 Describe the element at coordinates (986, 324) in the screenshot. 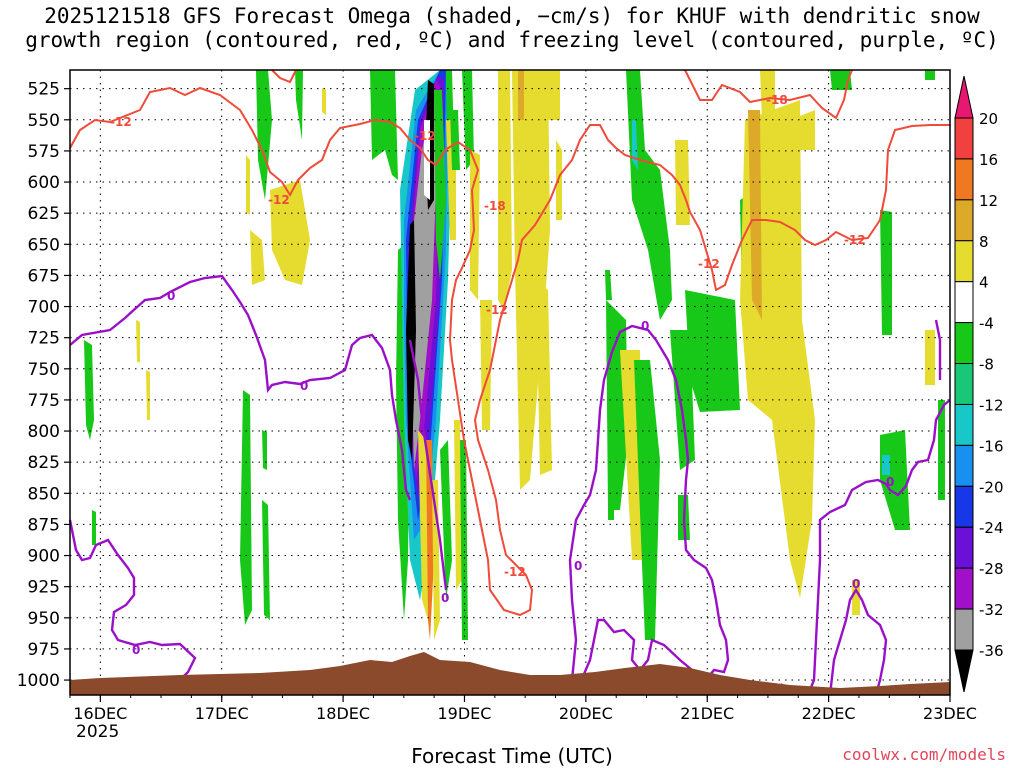

I see `colorbar-label: -4` at that location.